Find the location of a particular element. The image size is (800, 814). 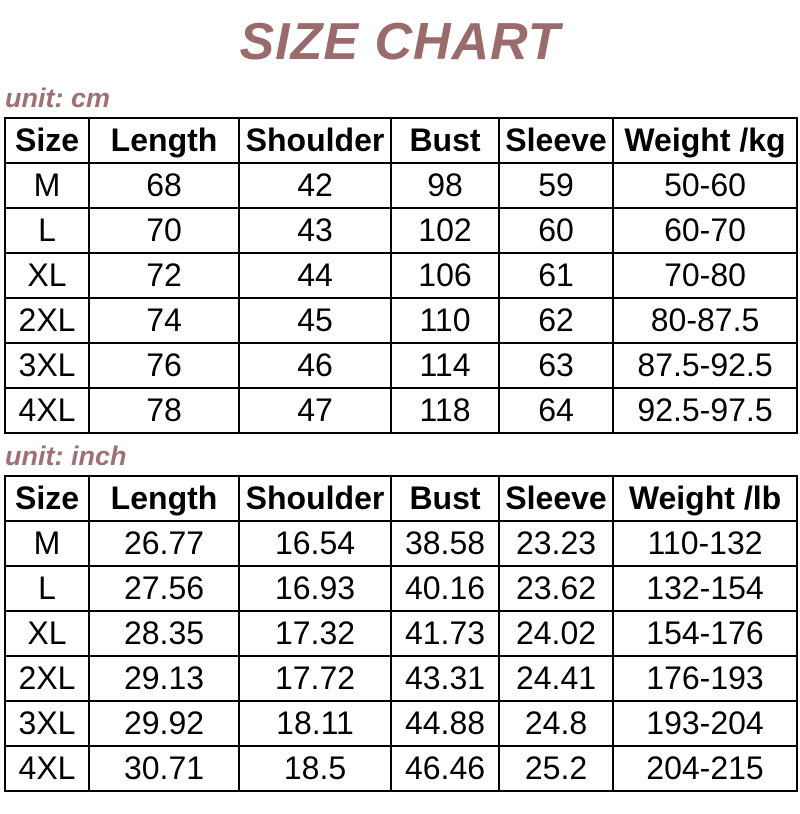

value-cell: 18.5 is located at coordinates (315, 769).